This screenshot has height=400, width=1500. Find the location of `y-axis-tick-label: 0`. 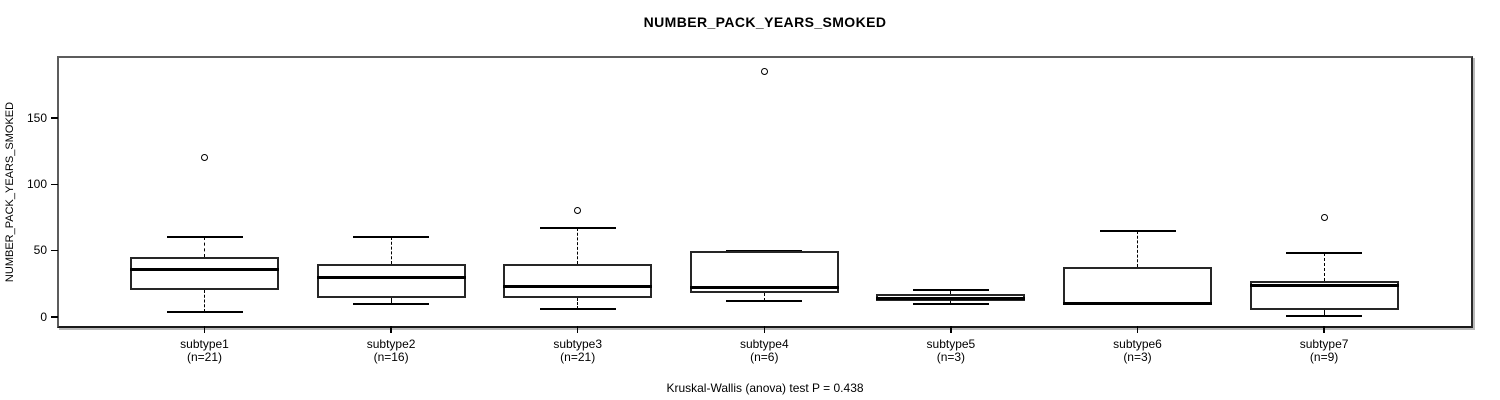

y-axis-tick-label: 0 is located at coordinates (43, 316).